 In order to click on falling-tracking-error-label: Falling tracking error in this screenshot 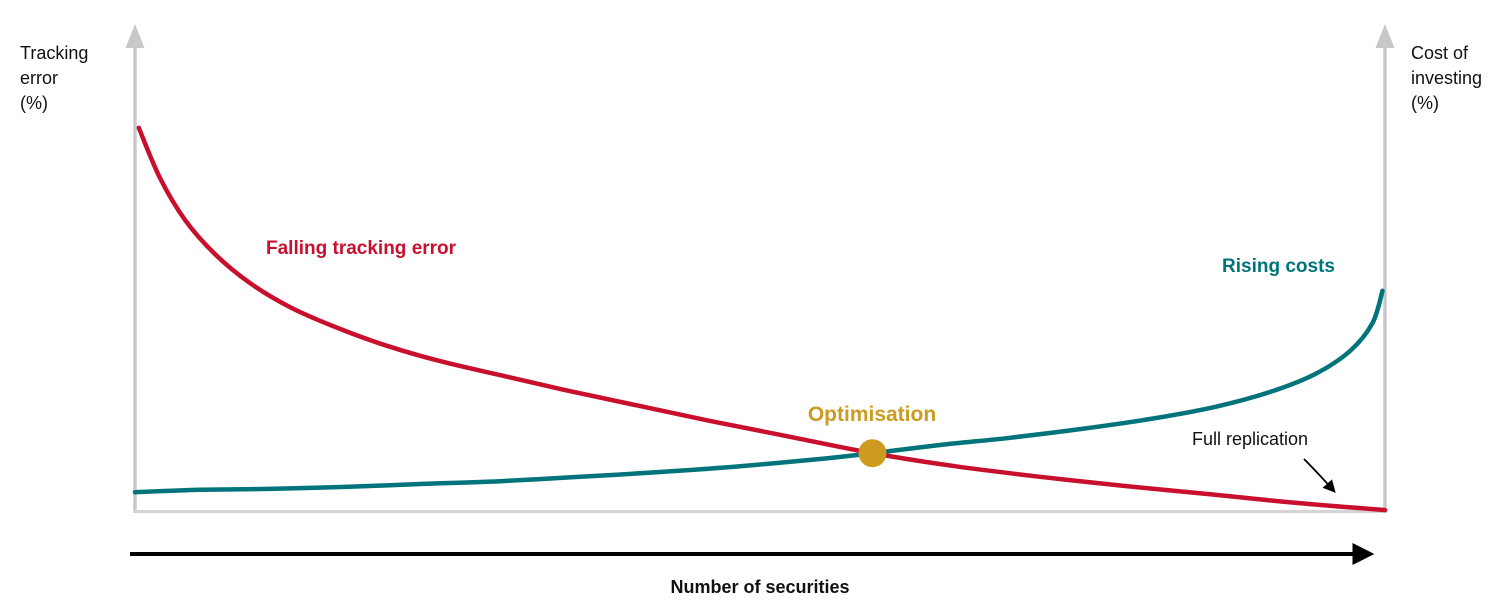, I will do `click(361, 248)`.